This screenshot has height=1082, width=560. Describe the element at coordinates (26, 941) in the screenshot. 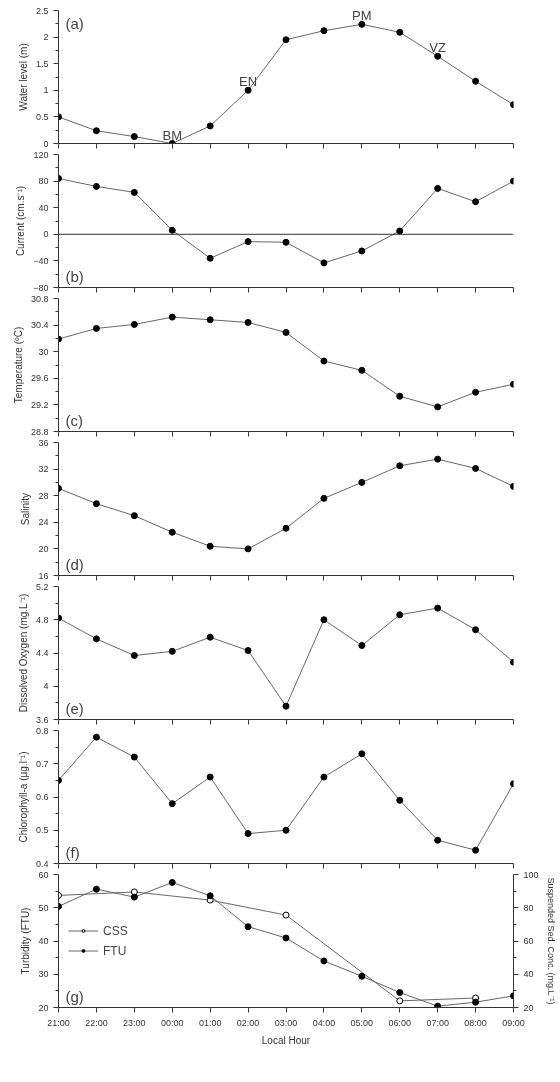

I see `y-axis-title: Turbidity (FTU)` at that location.